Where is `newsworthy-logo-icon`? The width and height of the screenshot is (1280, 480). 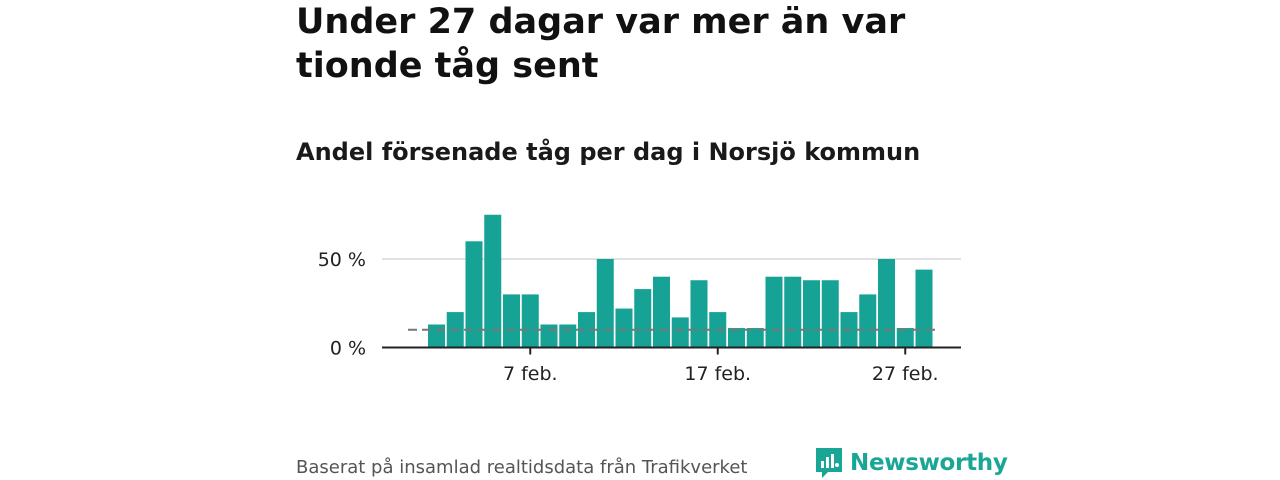 newsworthy-logo-icon is located at coordinates (829, 463).